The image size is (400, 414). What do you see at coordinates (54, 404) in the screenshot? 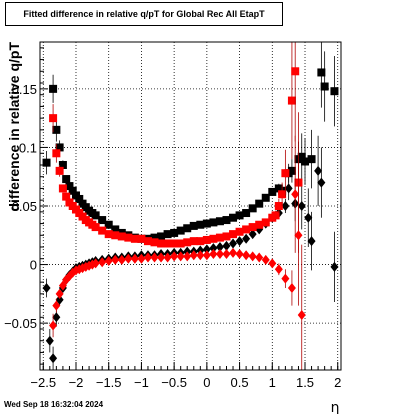
I see `timestamp: Wed Sep 18 16:32:04 2024` at bounding box center [54, 404].